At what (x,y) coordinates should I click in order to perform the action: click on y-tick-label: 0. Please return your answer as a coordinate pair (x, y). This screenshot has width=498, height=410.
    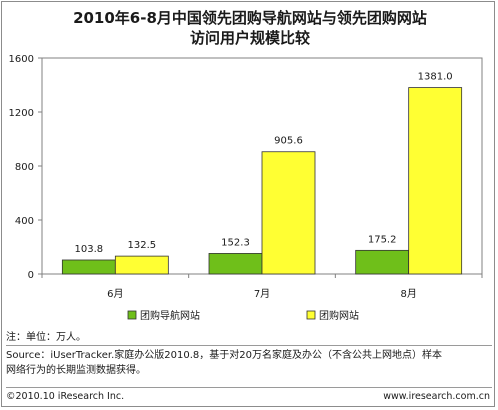
    Looking at the image, I should click on (31, 275).